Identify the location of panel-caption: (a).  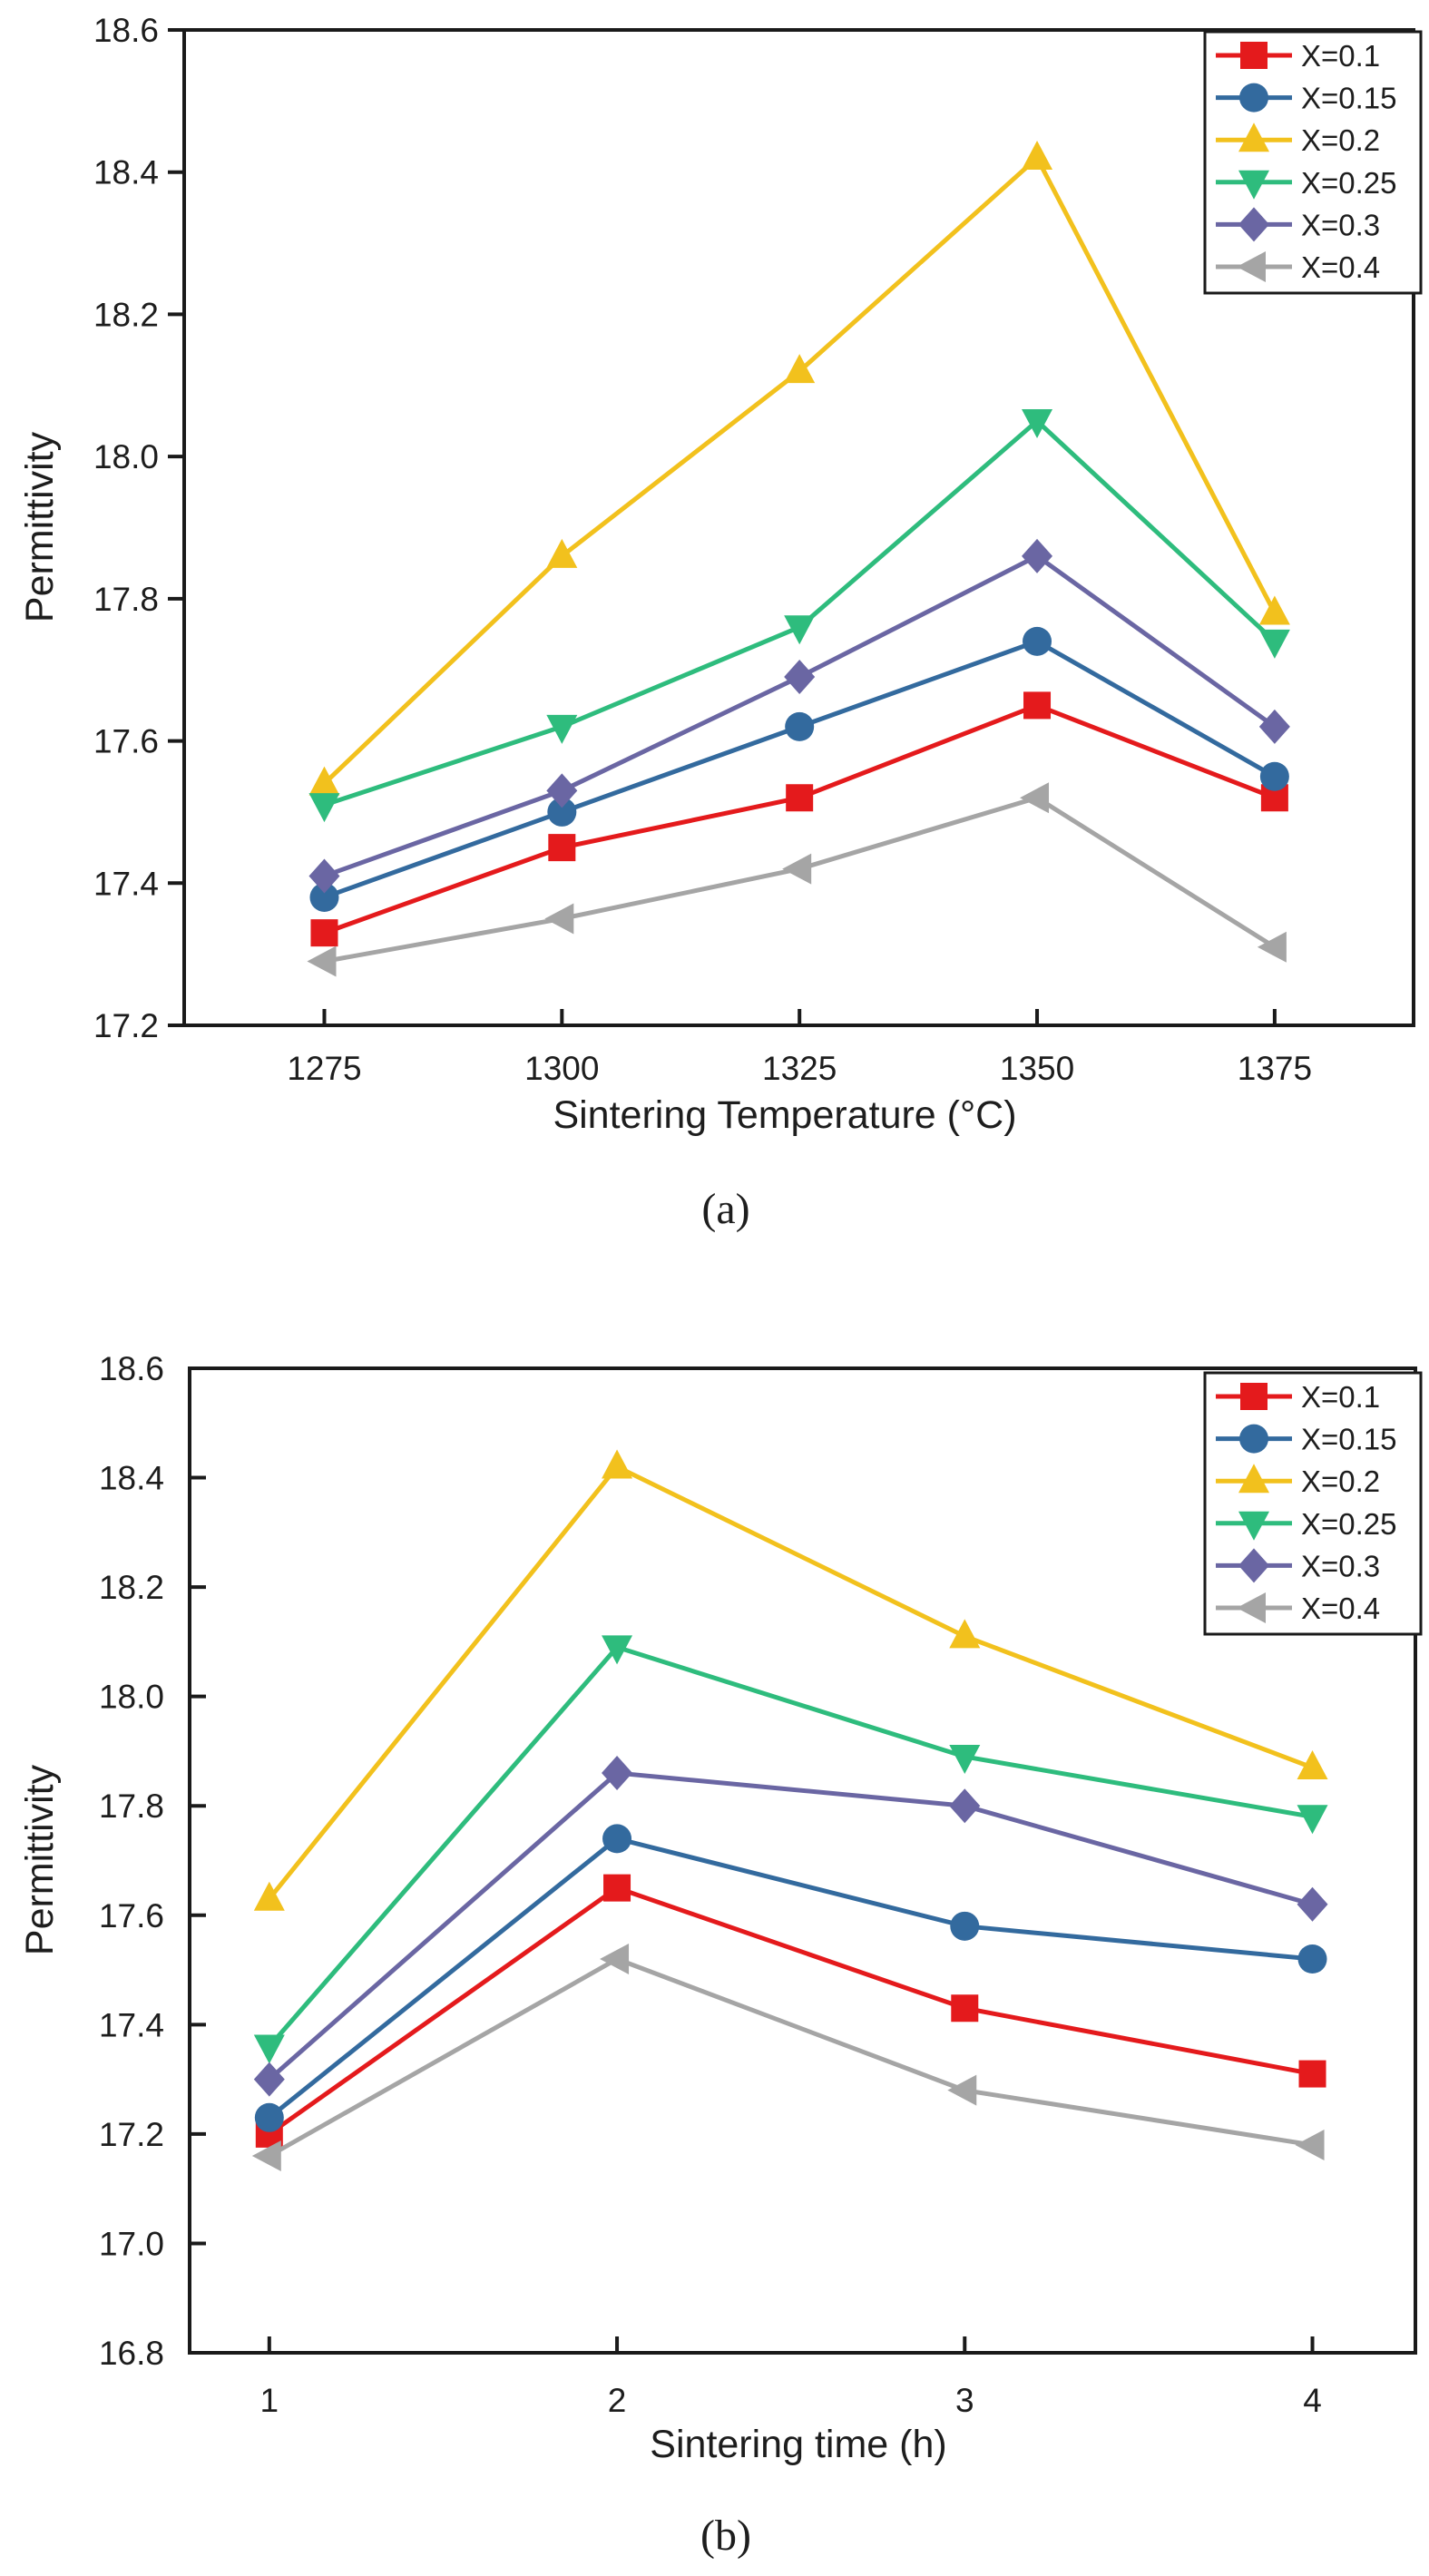
(725, 1209).